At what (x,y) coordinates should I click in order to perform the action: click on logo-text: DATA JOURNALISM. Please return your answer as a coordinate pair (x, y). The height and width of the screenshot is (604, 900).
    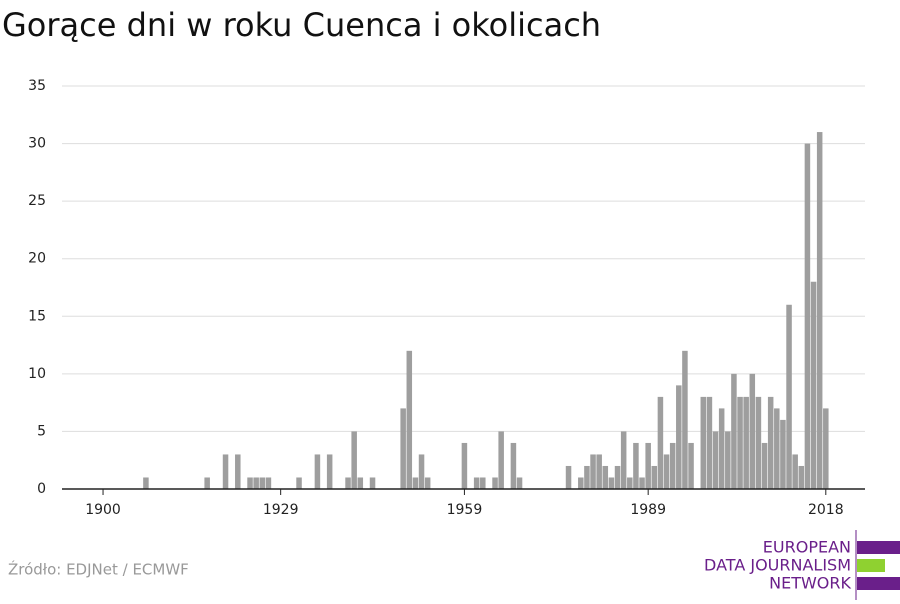
    Looking at the image, I should click on (777, 565).